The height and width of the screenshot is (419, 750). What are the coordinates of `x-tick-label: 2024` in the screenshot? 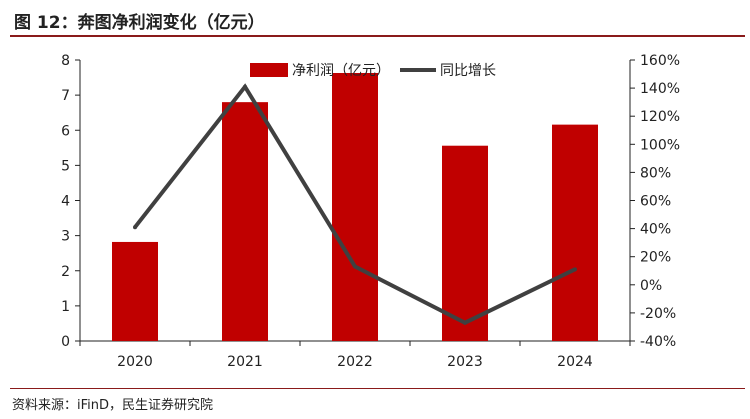 It's located at (575, 362).